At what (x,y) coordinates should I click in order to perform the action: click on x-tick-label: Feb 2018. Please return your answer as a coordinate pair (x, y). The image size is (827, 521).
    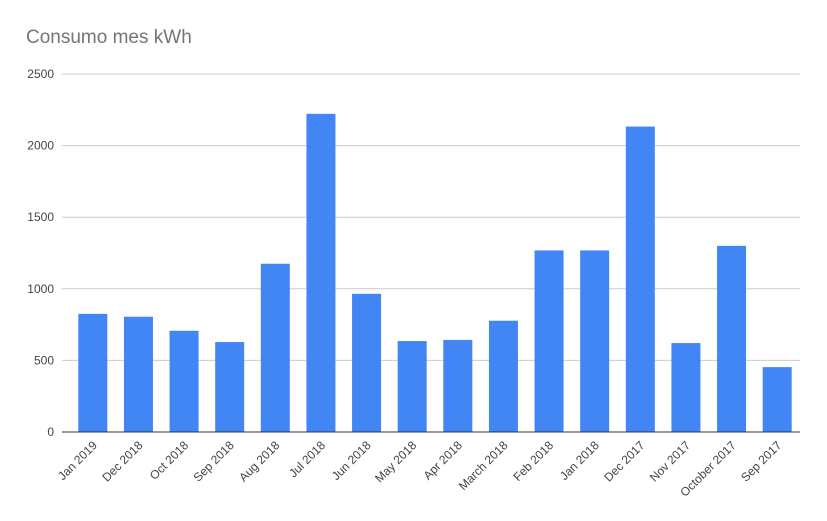
    Looking at the image, I should click on (533, 461).